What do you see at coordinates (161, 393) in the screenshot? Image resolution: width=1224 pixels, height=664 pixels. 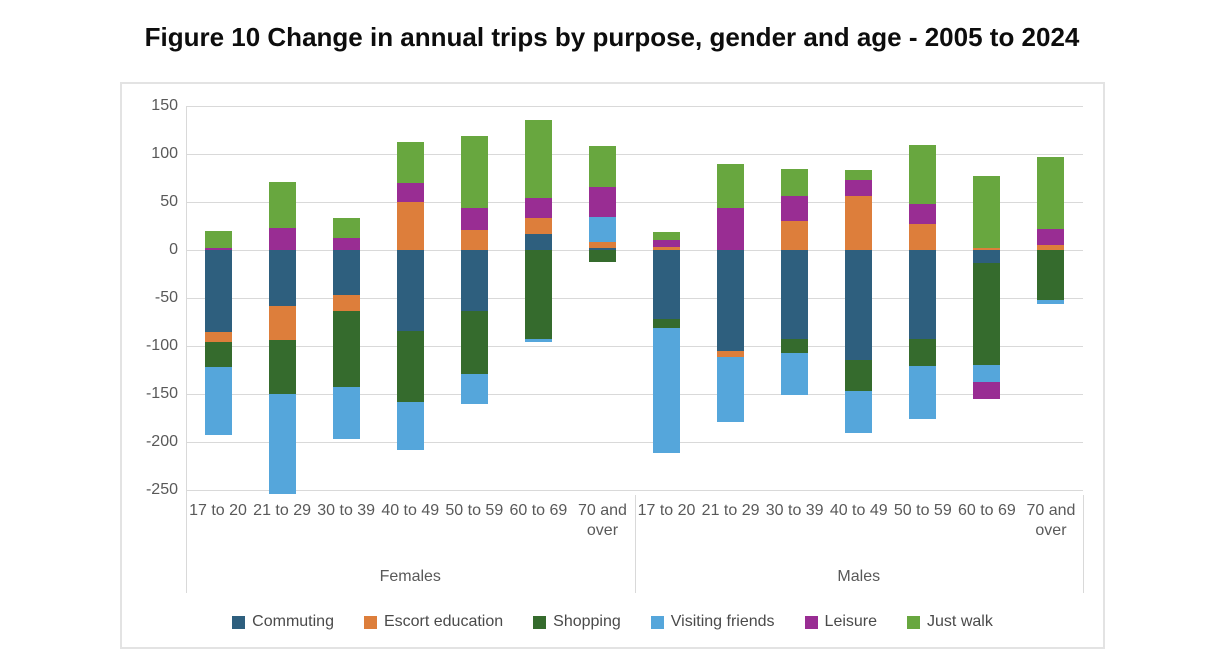 I see `y-axis-tick-label: -150` at bounding box center [161, 393].